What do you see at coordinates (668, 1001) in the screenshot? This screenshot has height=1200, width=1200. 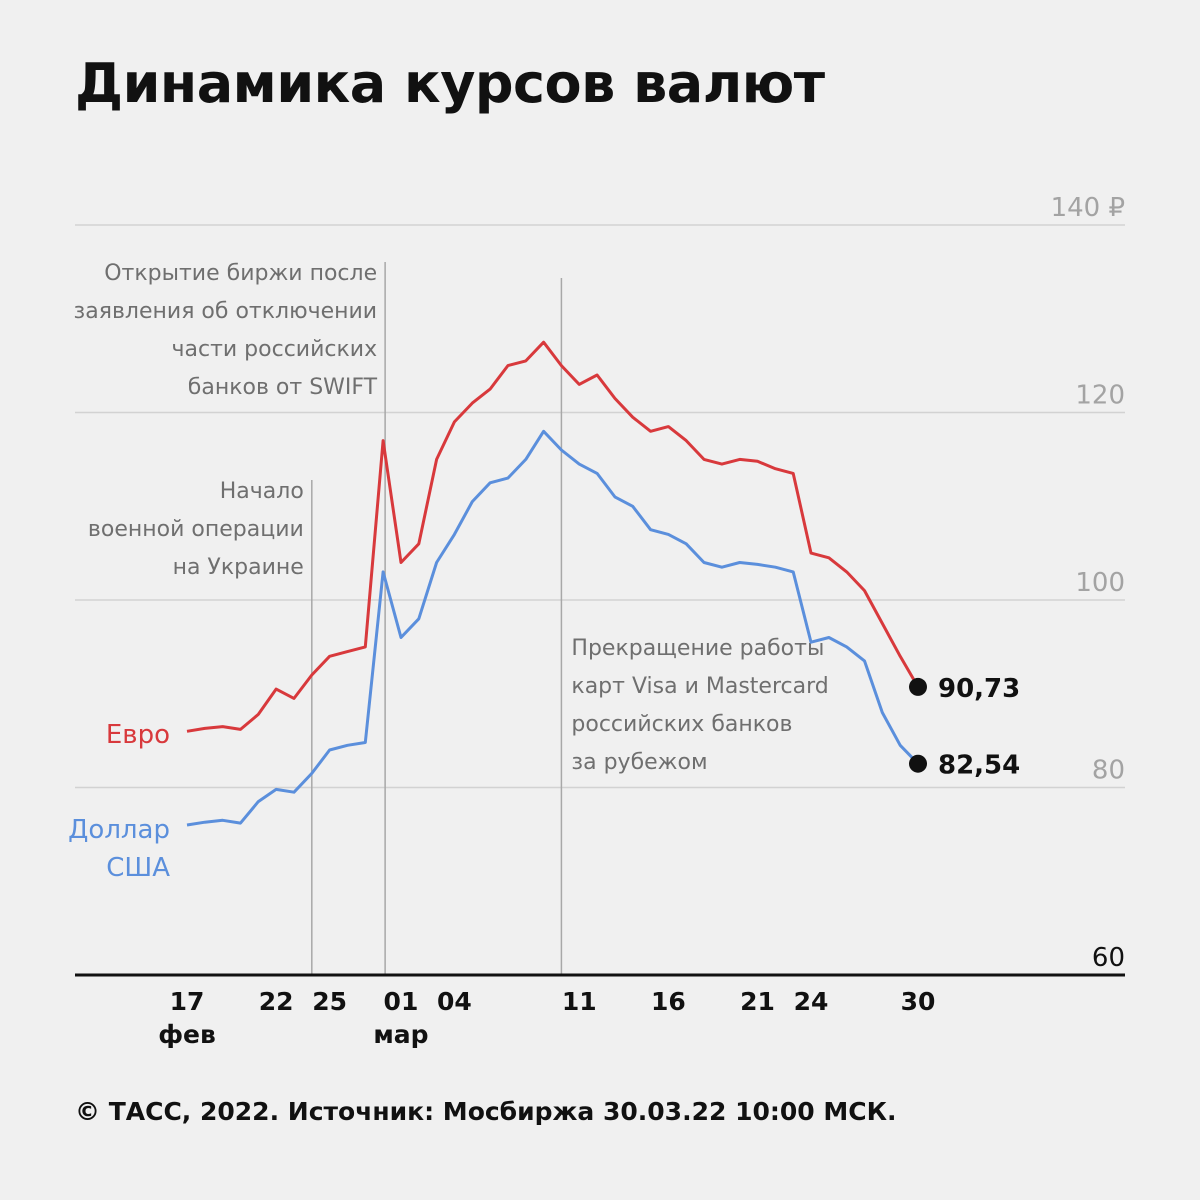 I see `x-tick-label-16: 16` at bounding box center [668, 1001].